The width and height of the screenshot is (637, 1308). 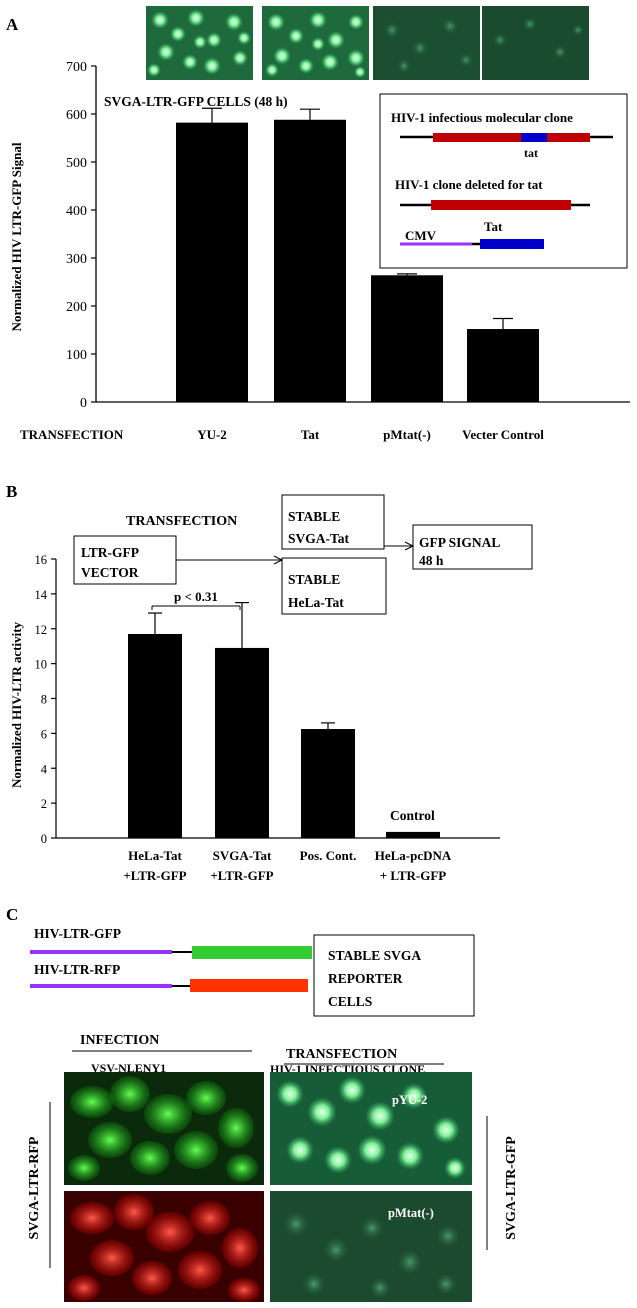 I want to click on y-tick-label: 700, so click(x=76, y=67).